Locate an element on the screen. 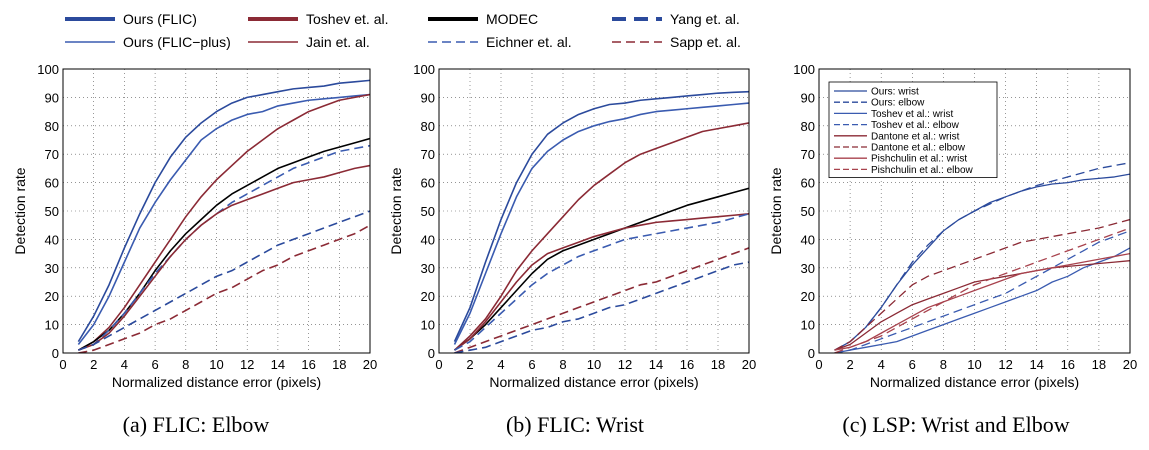 Image resolution: width=1149 pixels, height=450 pixels. series-line-toshev-et-al-elbow is located at coordinates (982, 291).